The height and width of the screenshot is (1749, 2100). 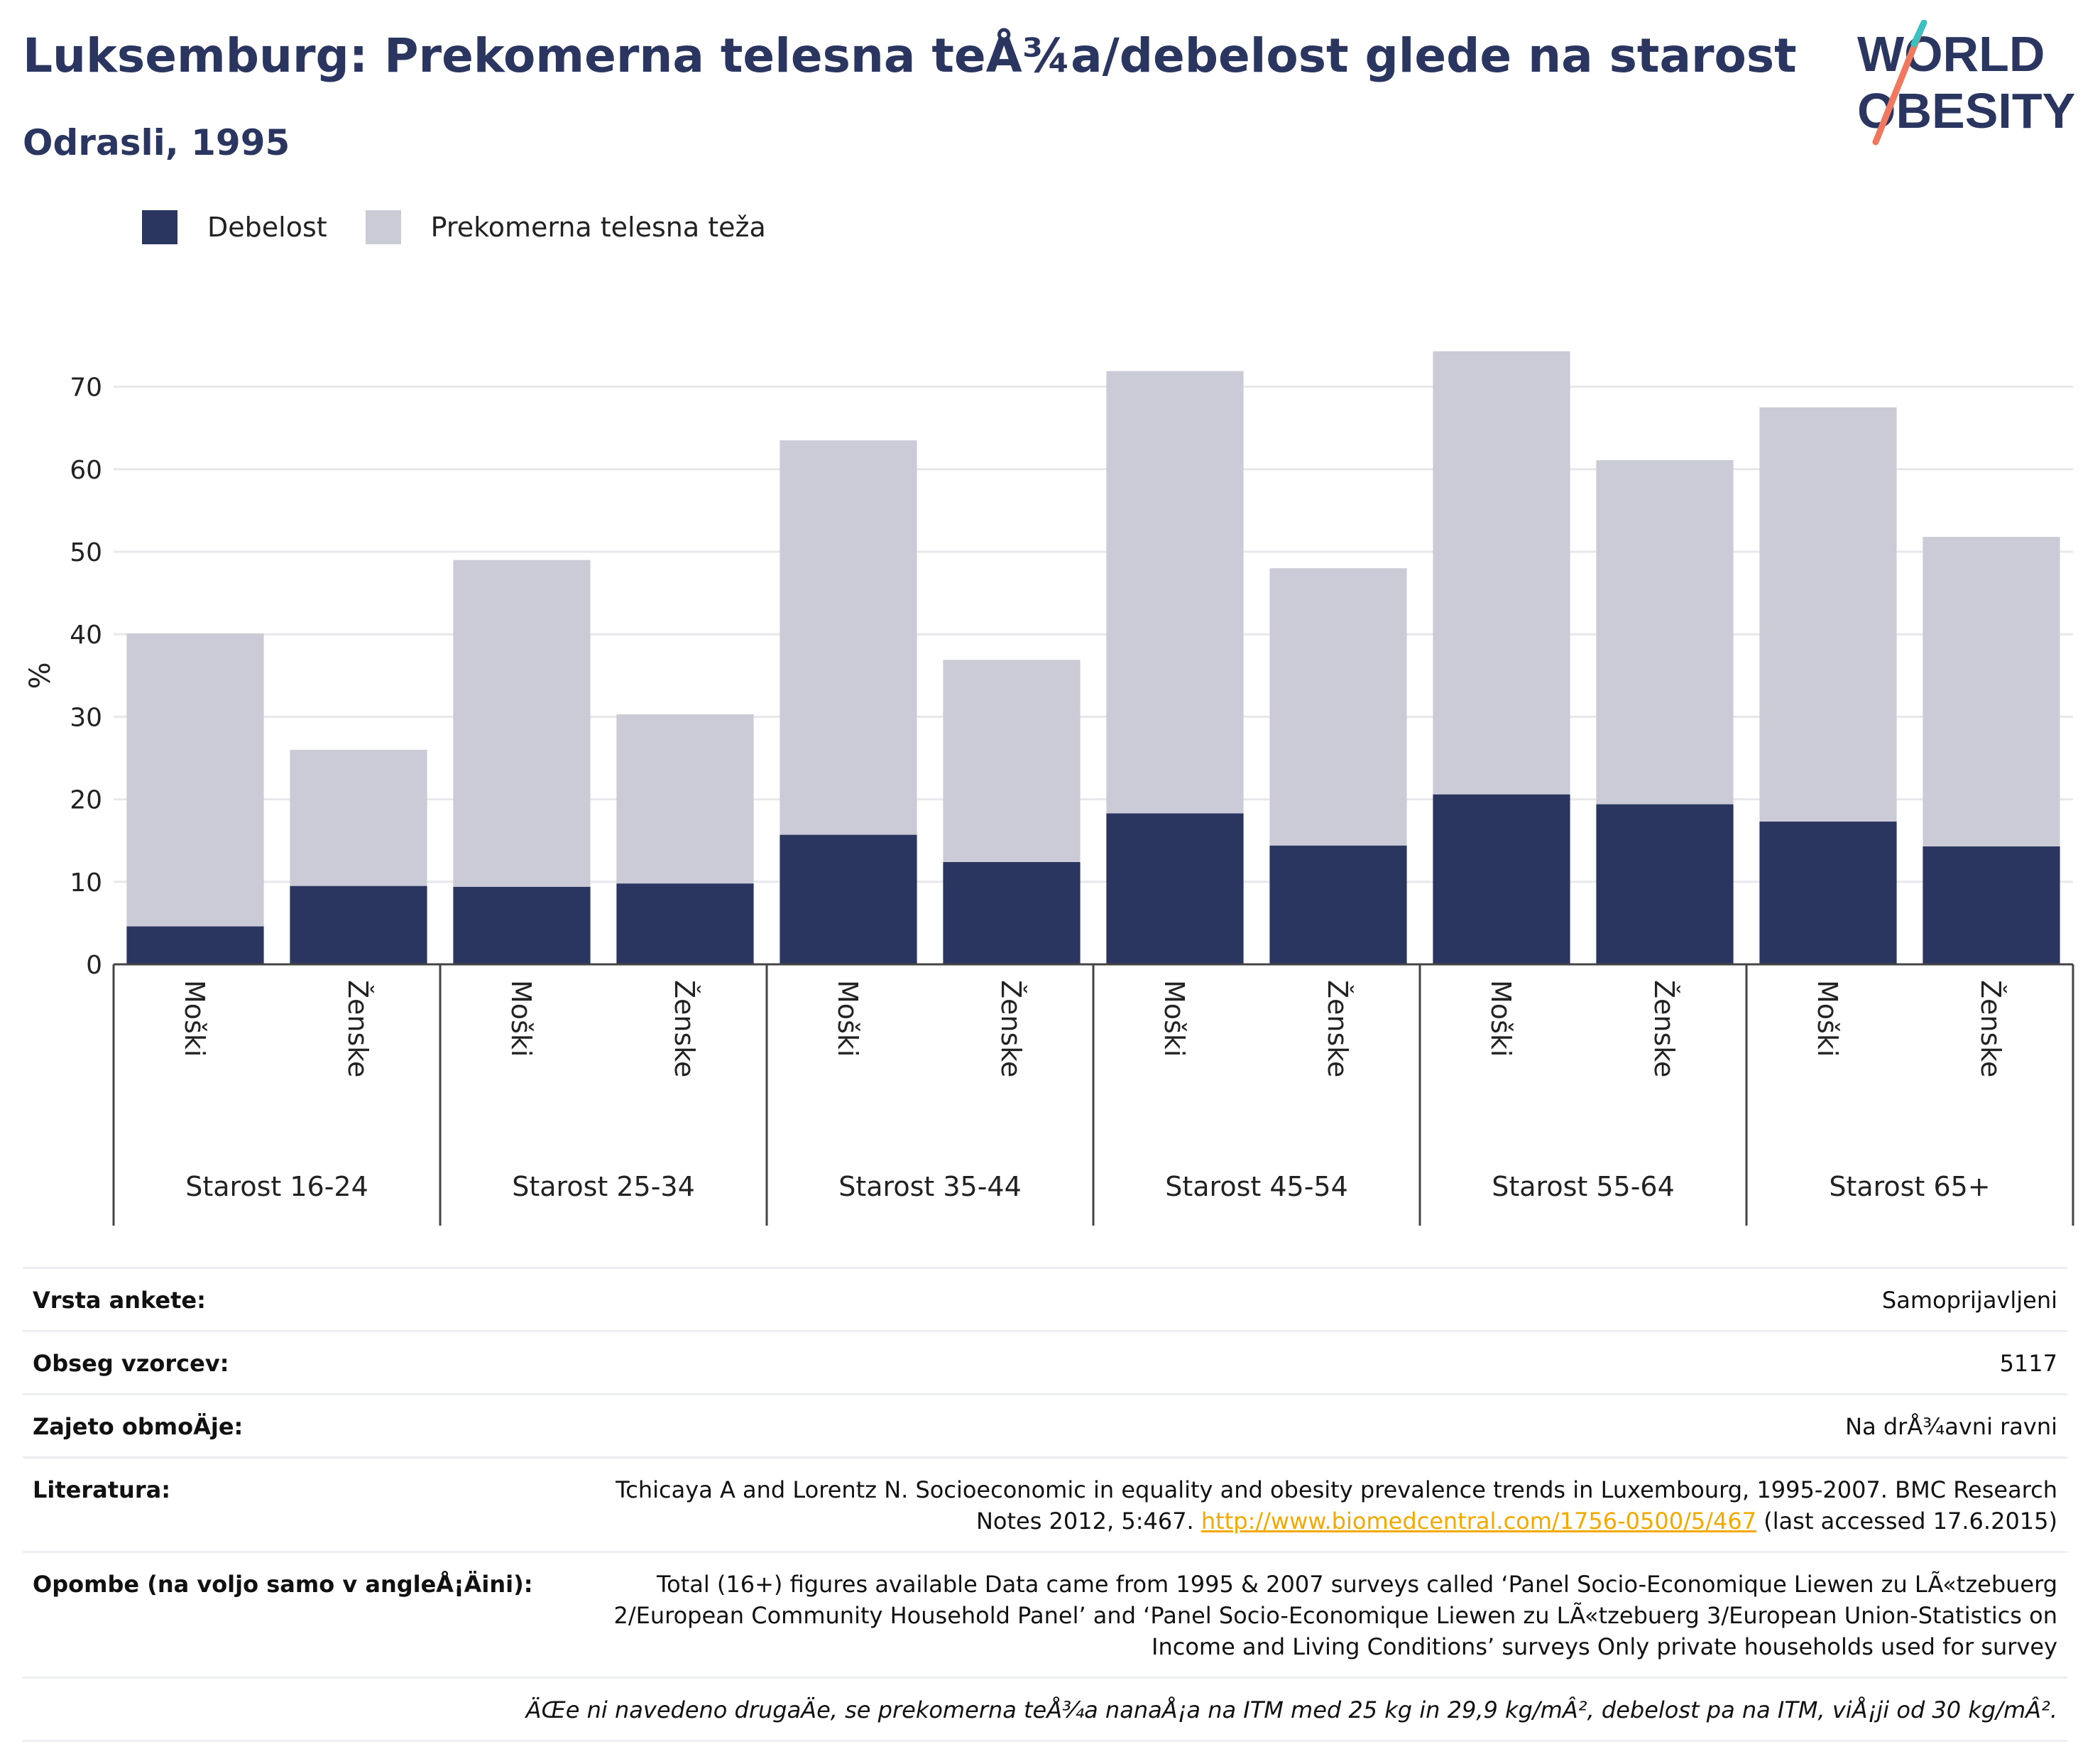 I want to click on legend: Debelost Prekomerna telesna teža, so click(x=473, y=227).